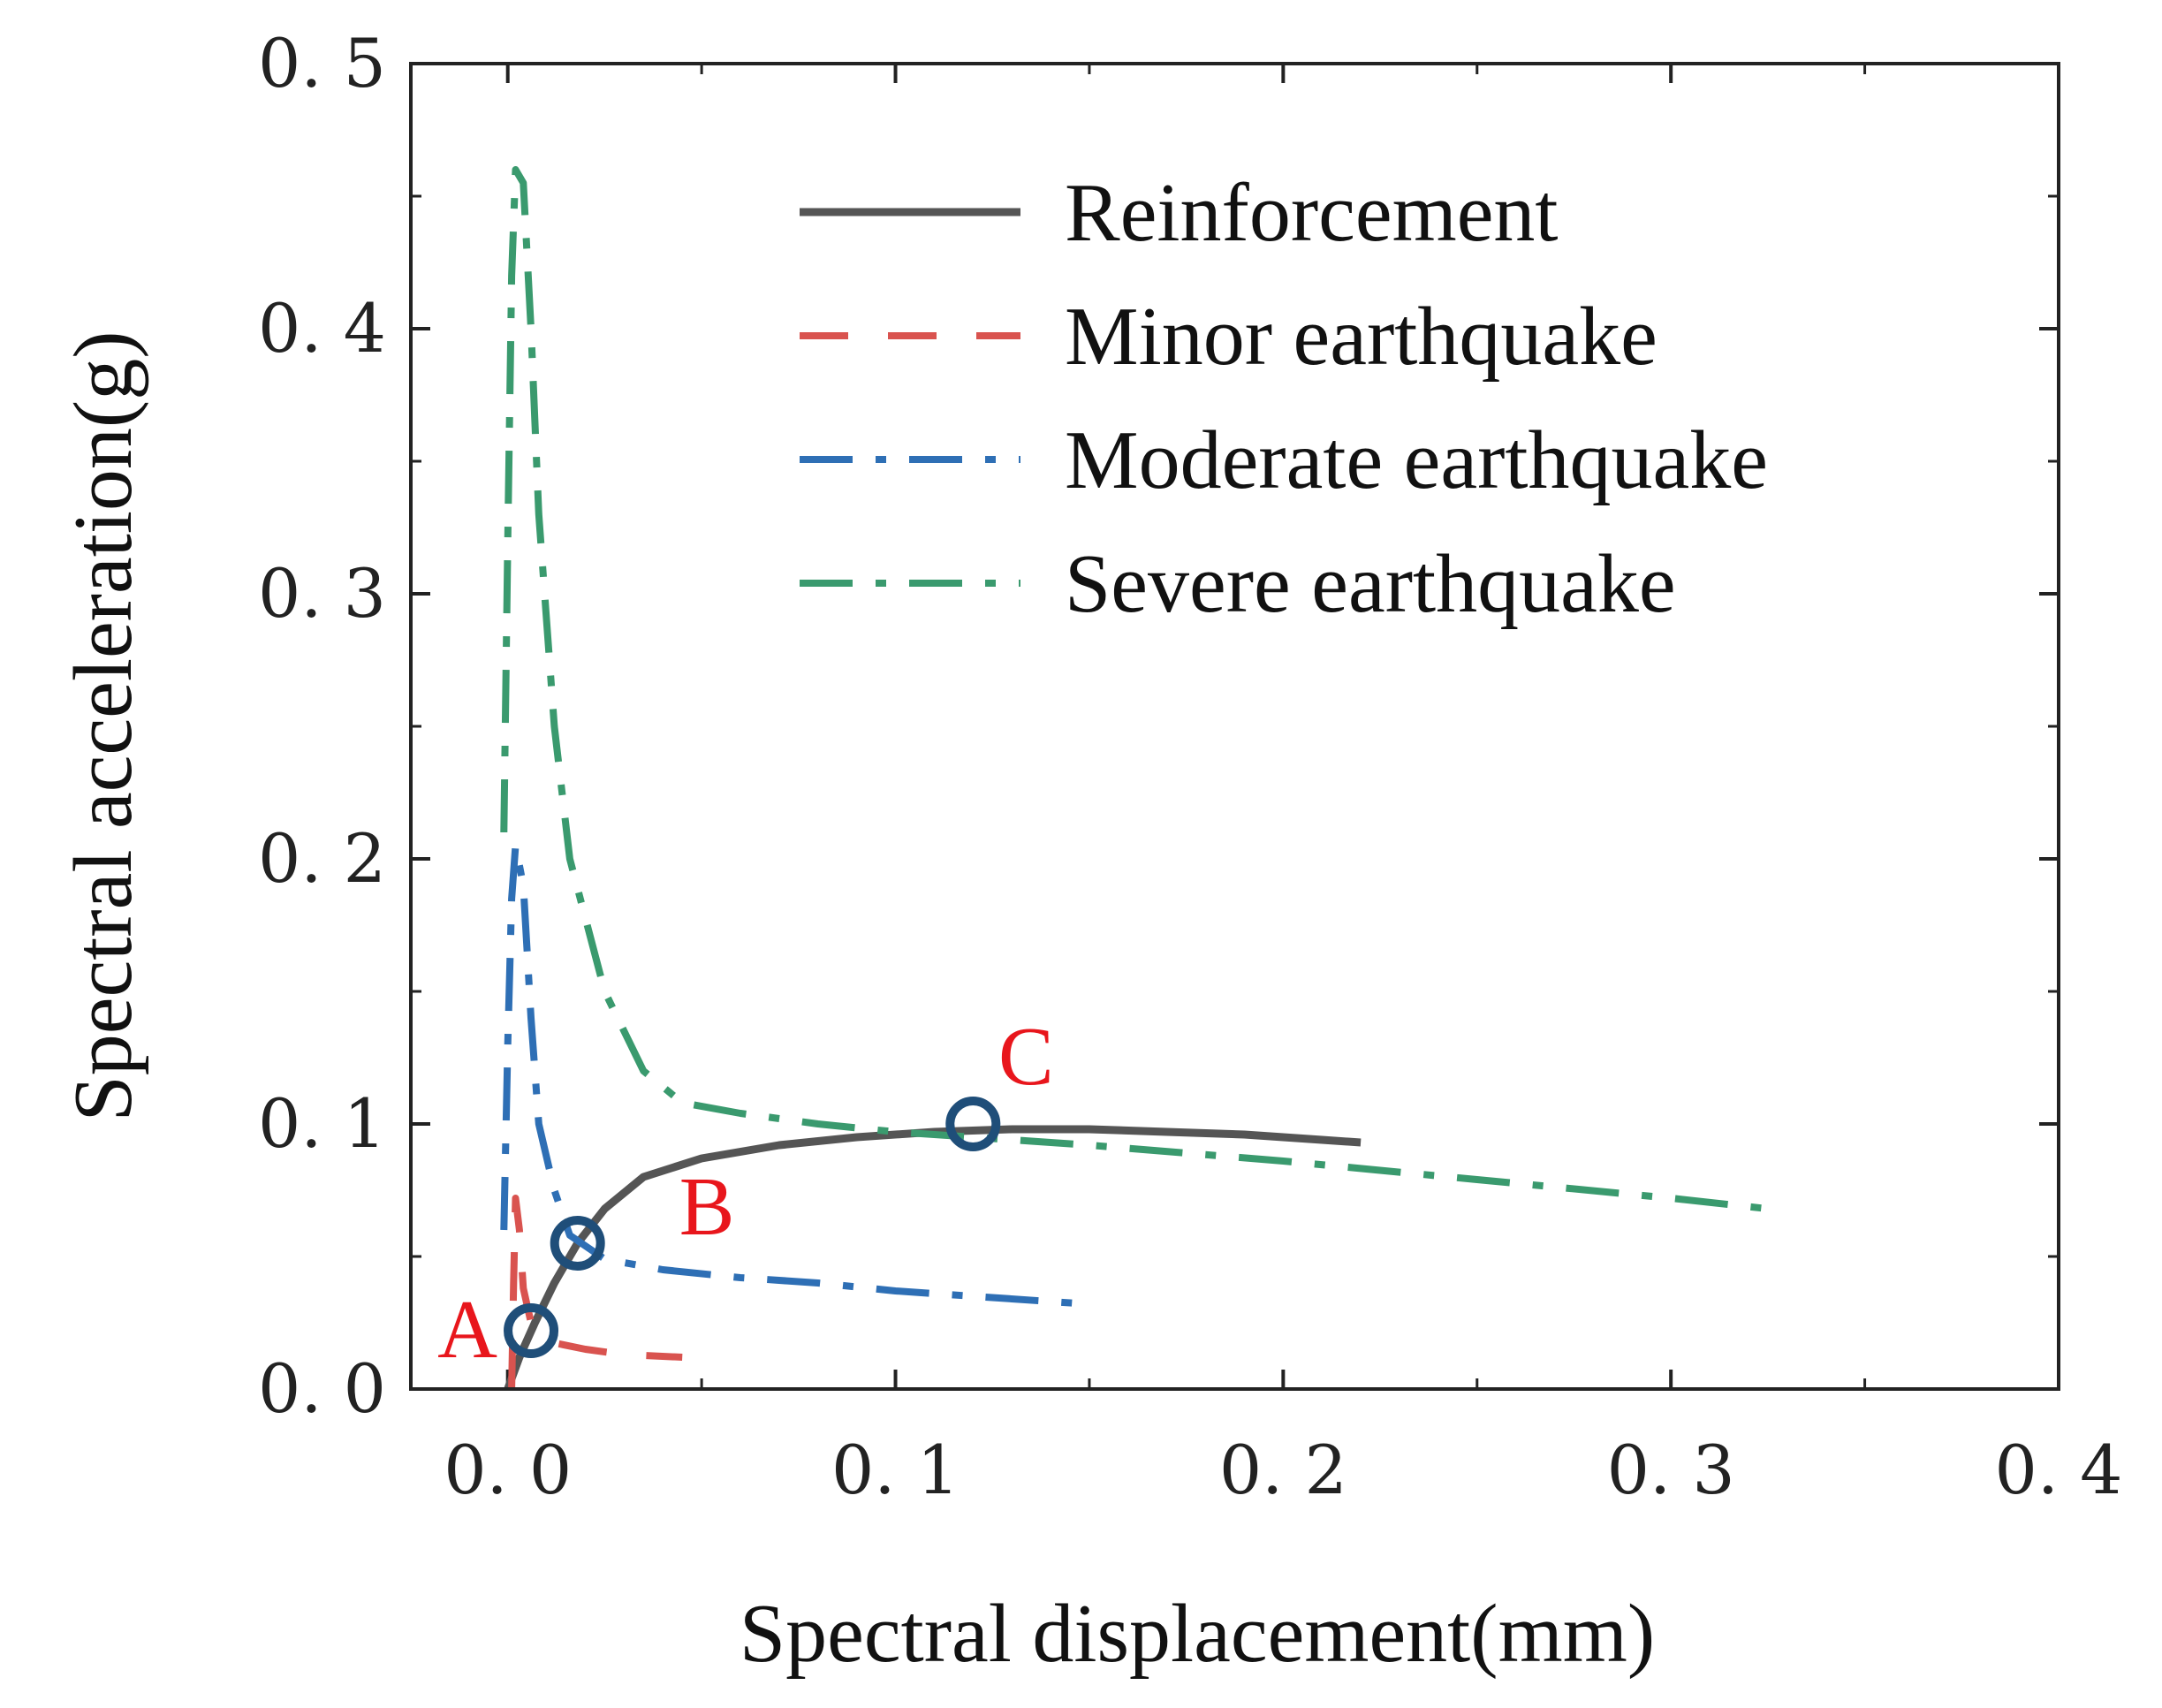 The width and height of the screenshot is (2162, 1708). I want to click on y-tick-label: 0. 3, so click(322, 593).